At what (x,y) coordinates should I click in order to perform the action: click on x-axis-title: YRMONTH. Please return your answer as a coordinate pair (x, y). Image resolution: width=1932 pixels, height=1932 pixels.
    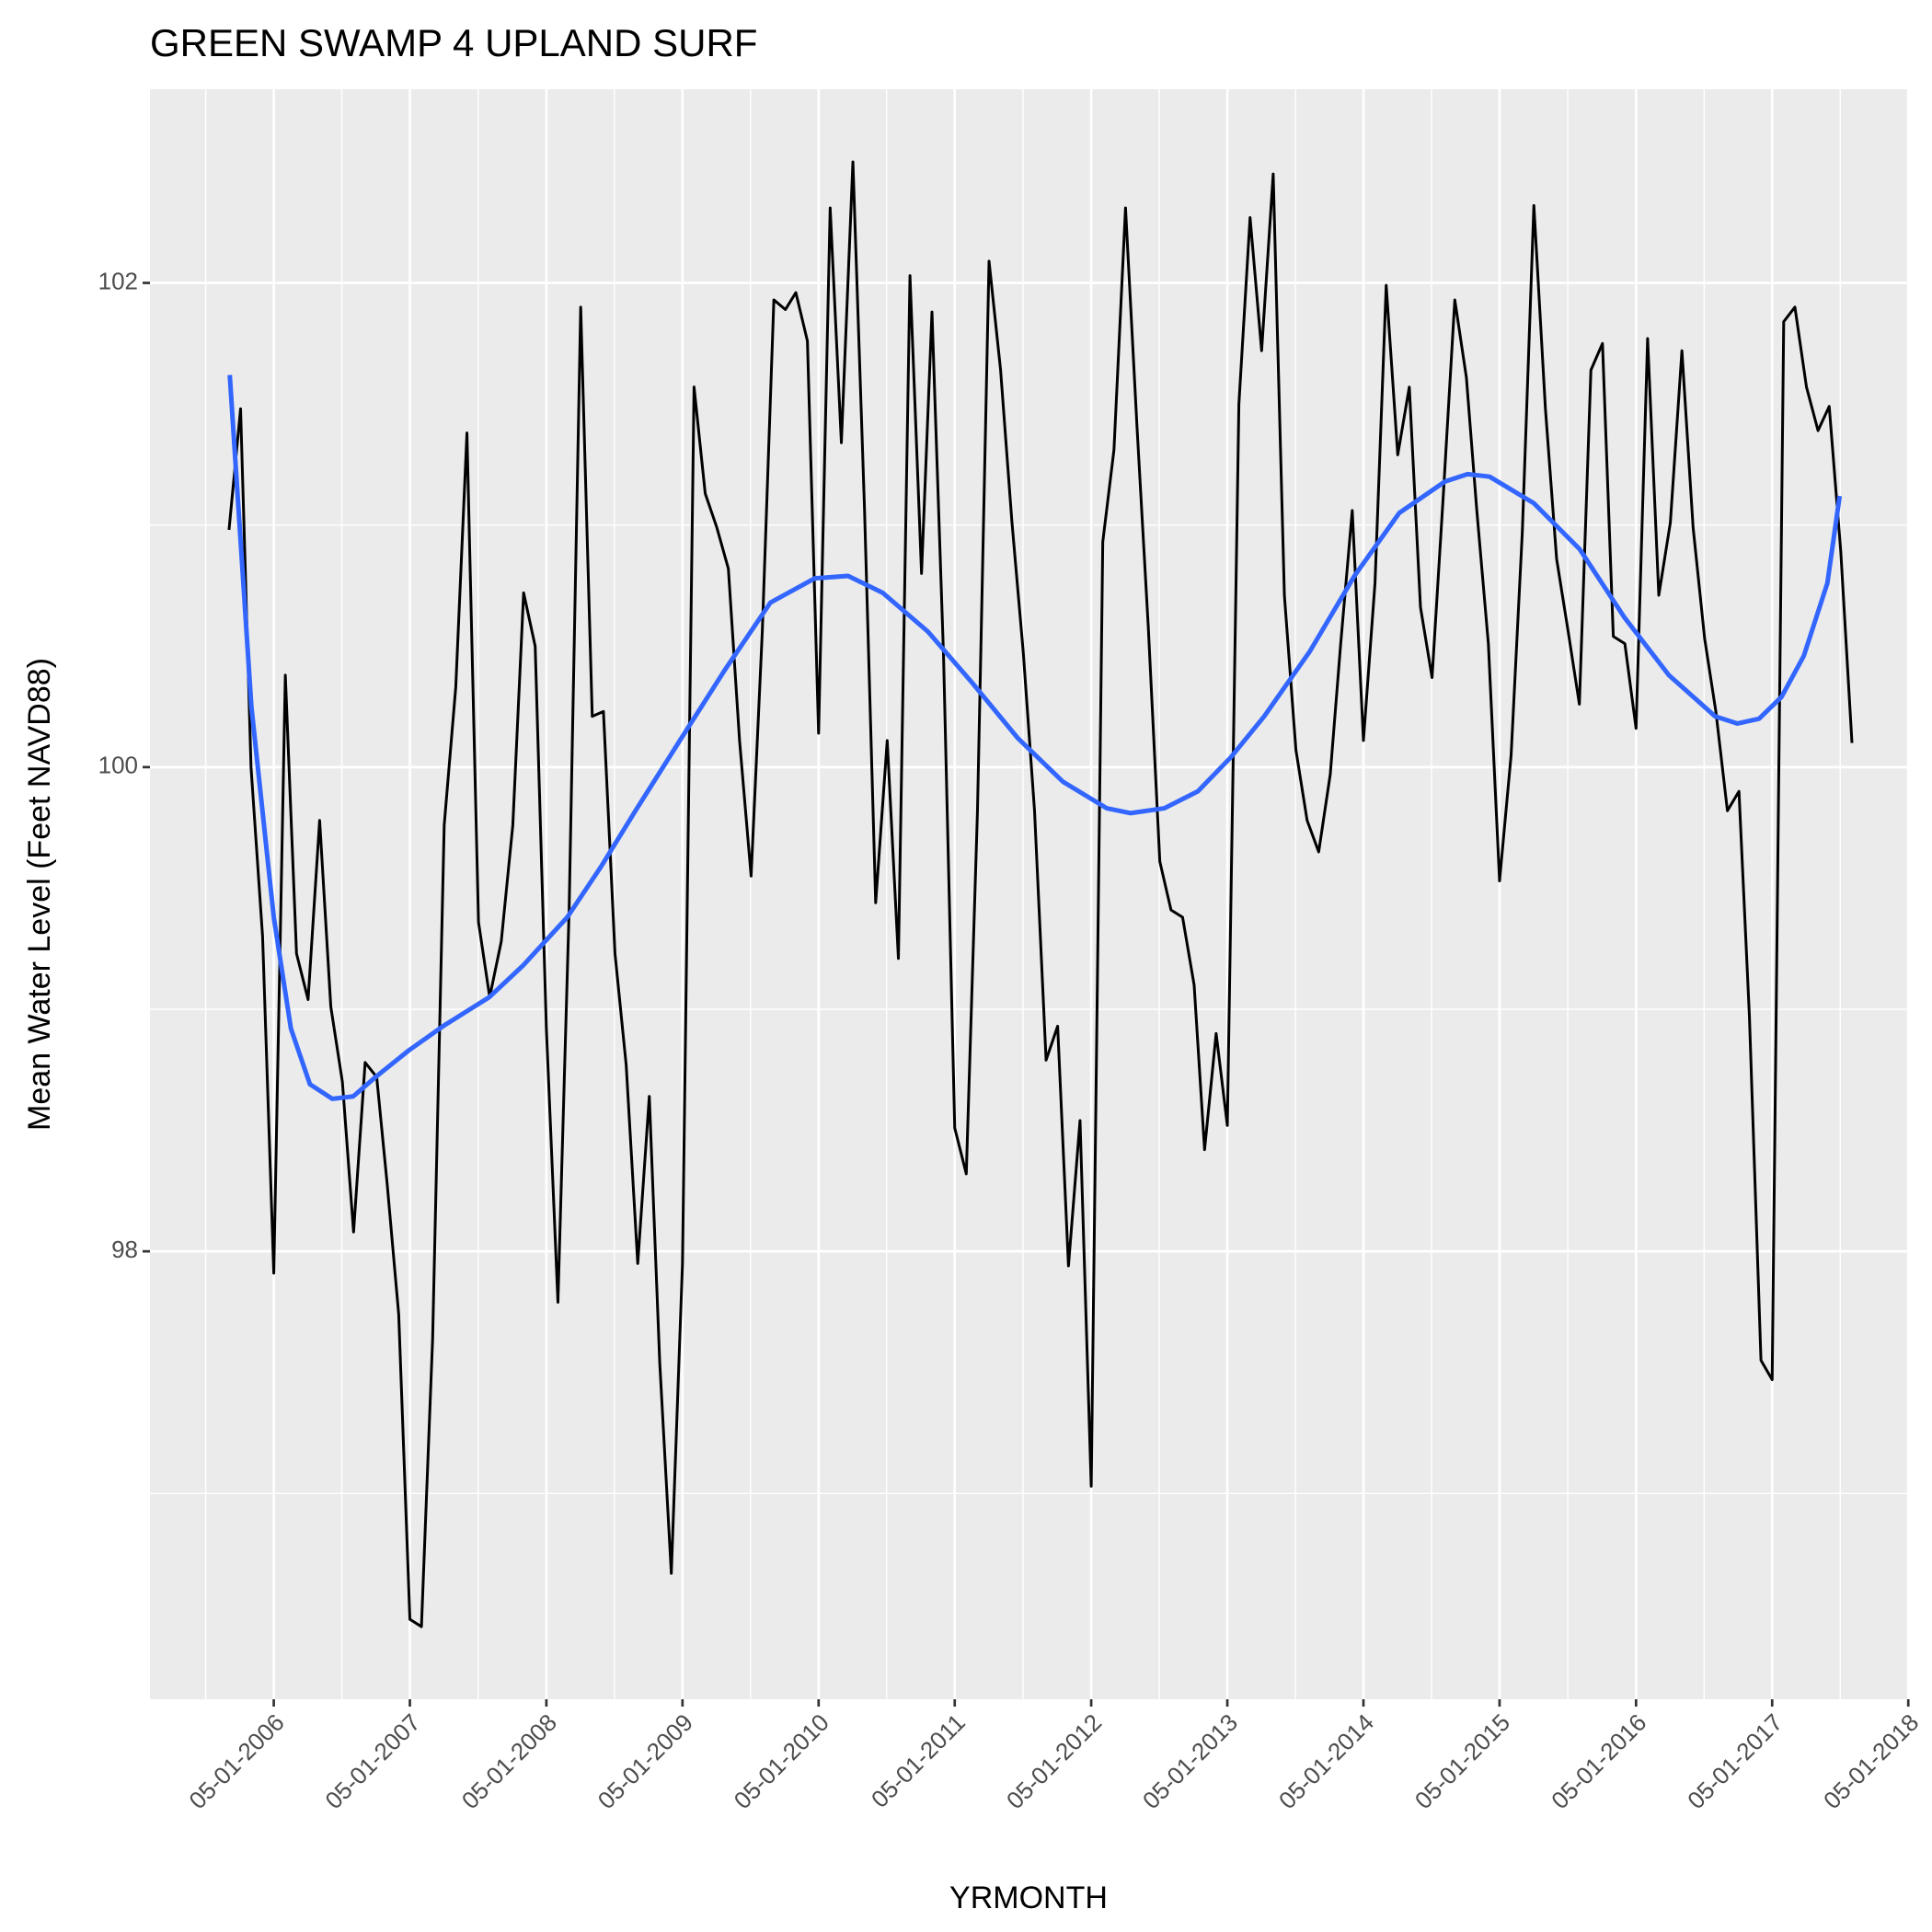
    Looking at the image, I should click on (1028, 1897).